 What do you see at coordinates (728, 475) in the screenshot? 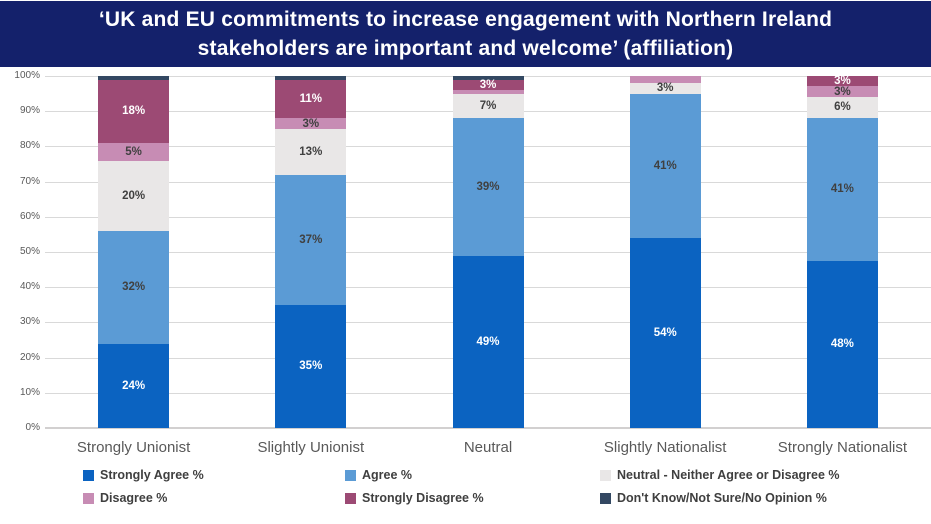
I see `legend-label: Neutral - Neither Agree or Disagree %` at bounding box center [728, 475].